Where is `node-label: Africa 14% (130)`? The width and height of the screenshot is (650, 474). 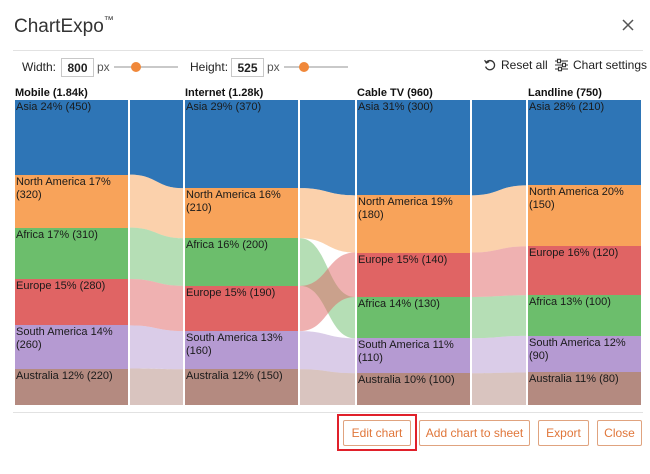 node-label: Africa 14% (130) is located at coordinates (414, 304).